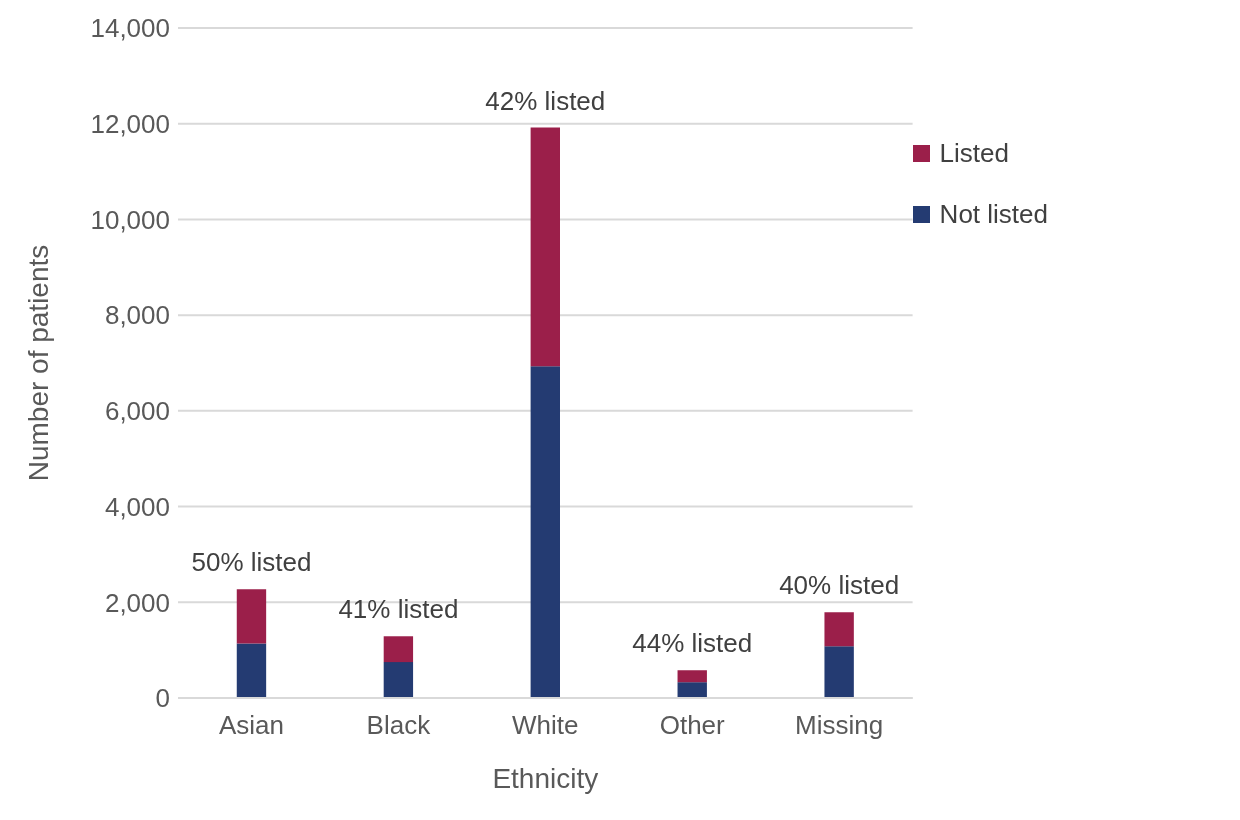 The width and height of the screenshot is (1240, 820). I want to click on annotation: 42% listed, so click(545, 100).